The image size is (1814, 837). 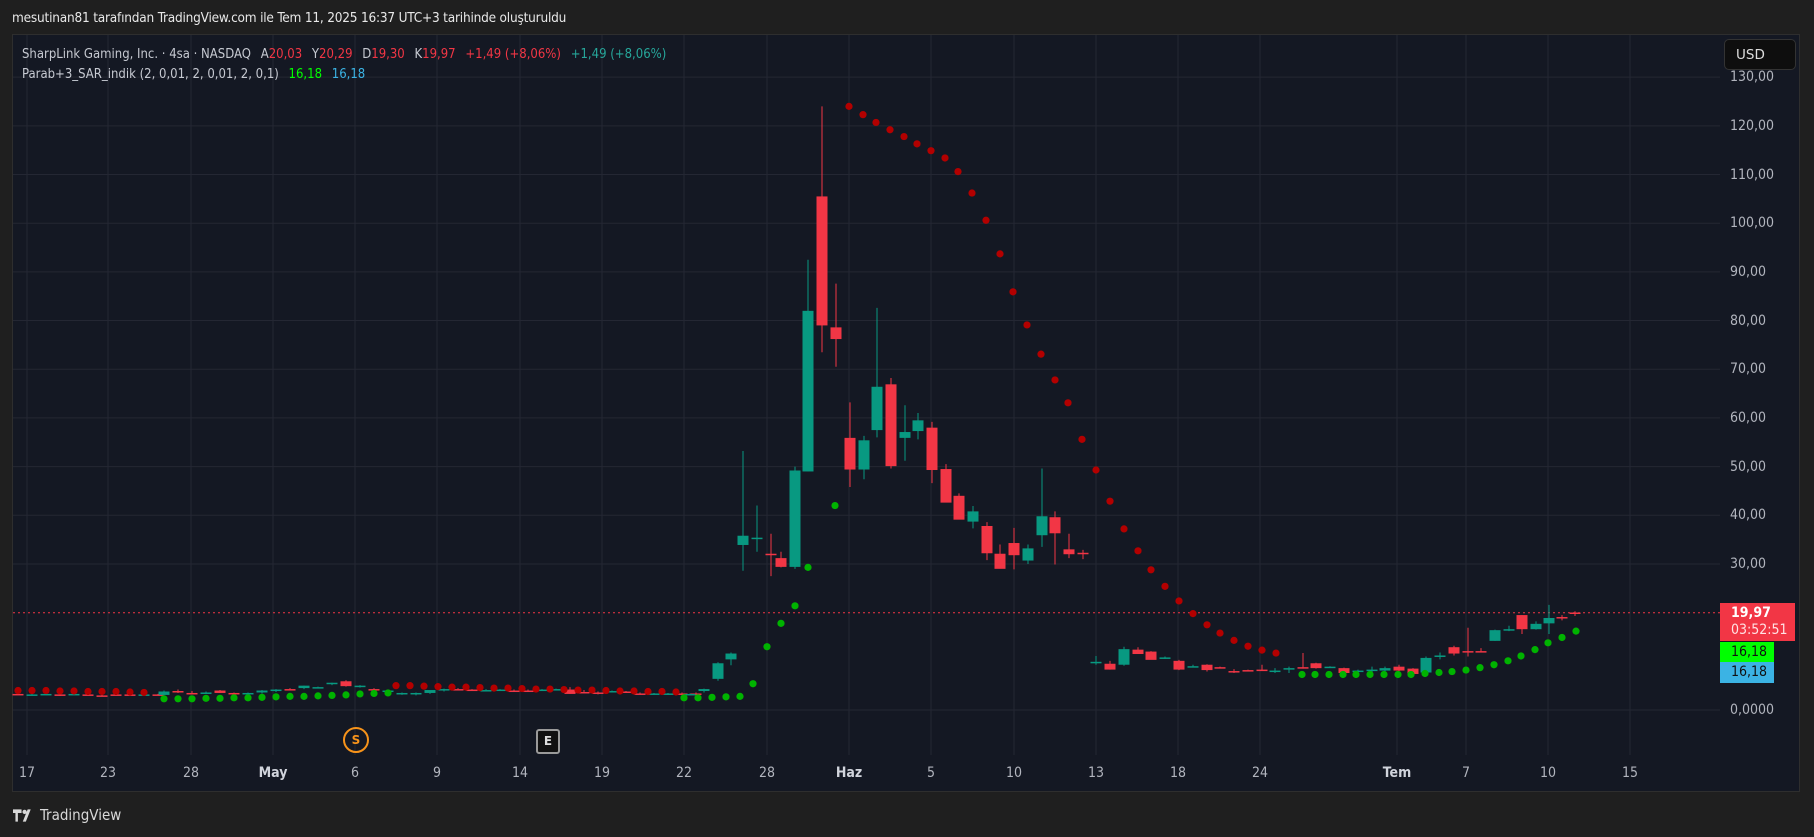 I want to click on high-value: 20,29, so click(x=336, y=54).